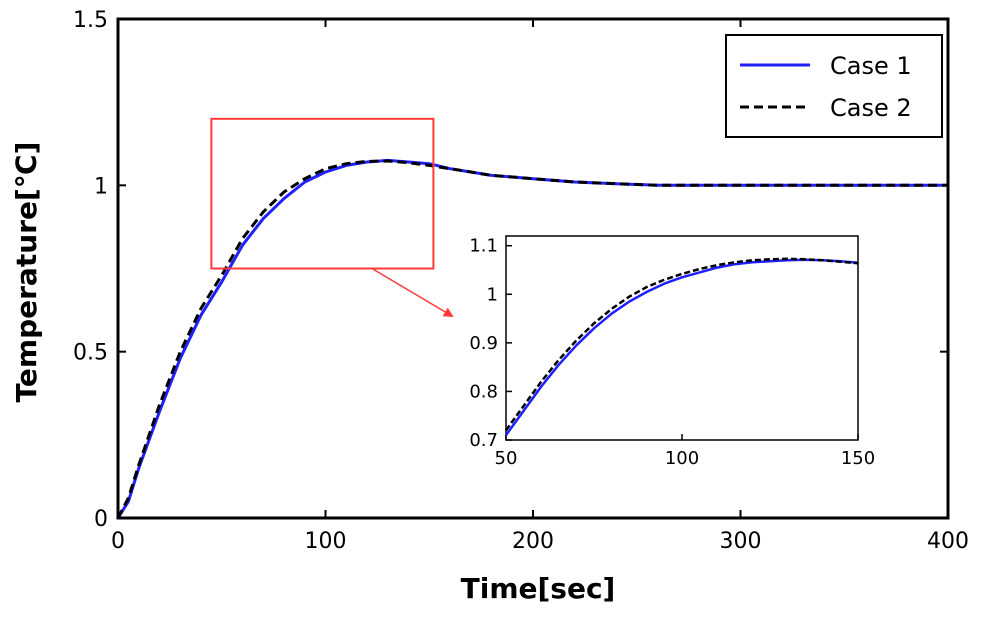  Describe the element at coordinates (483, 343) in the screenshot. I see `inset-y-tick-label: 0.9` at that location.